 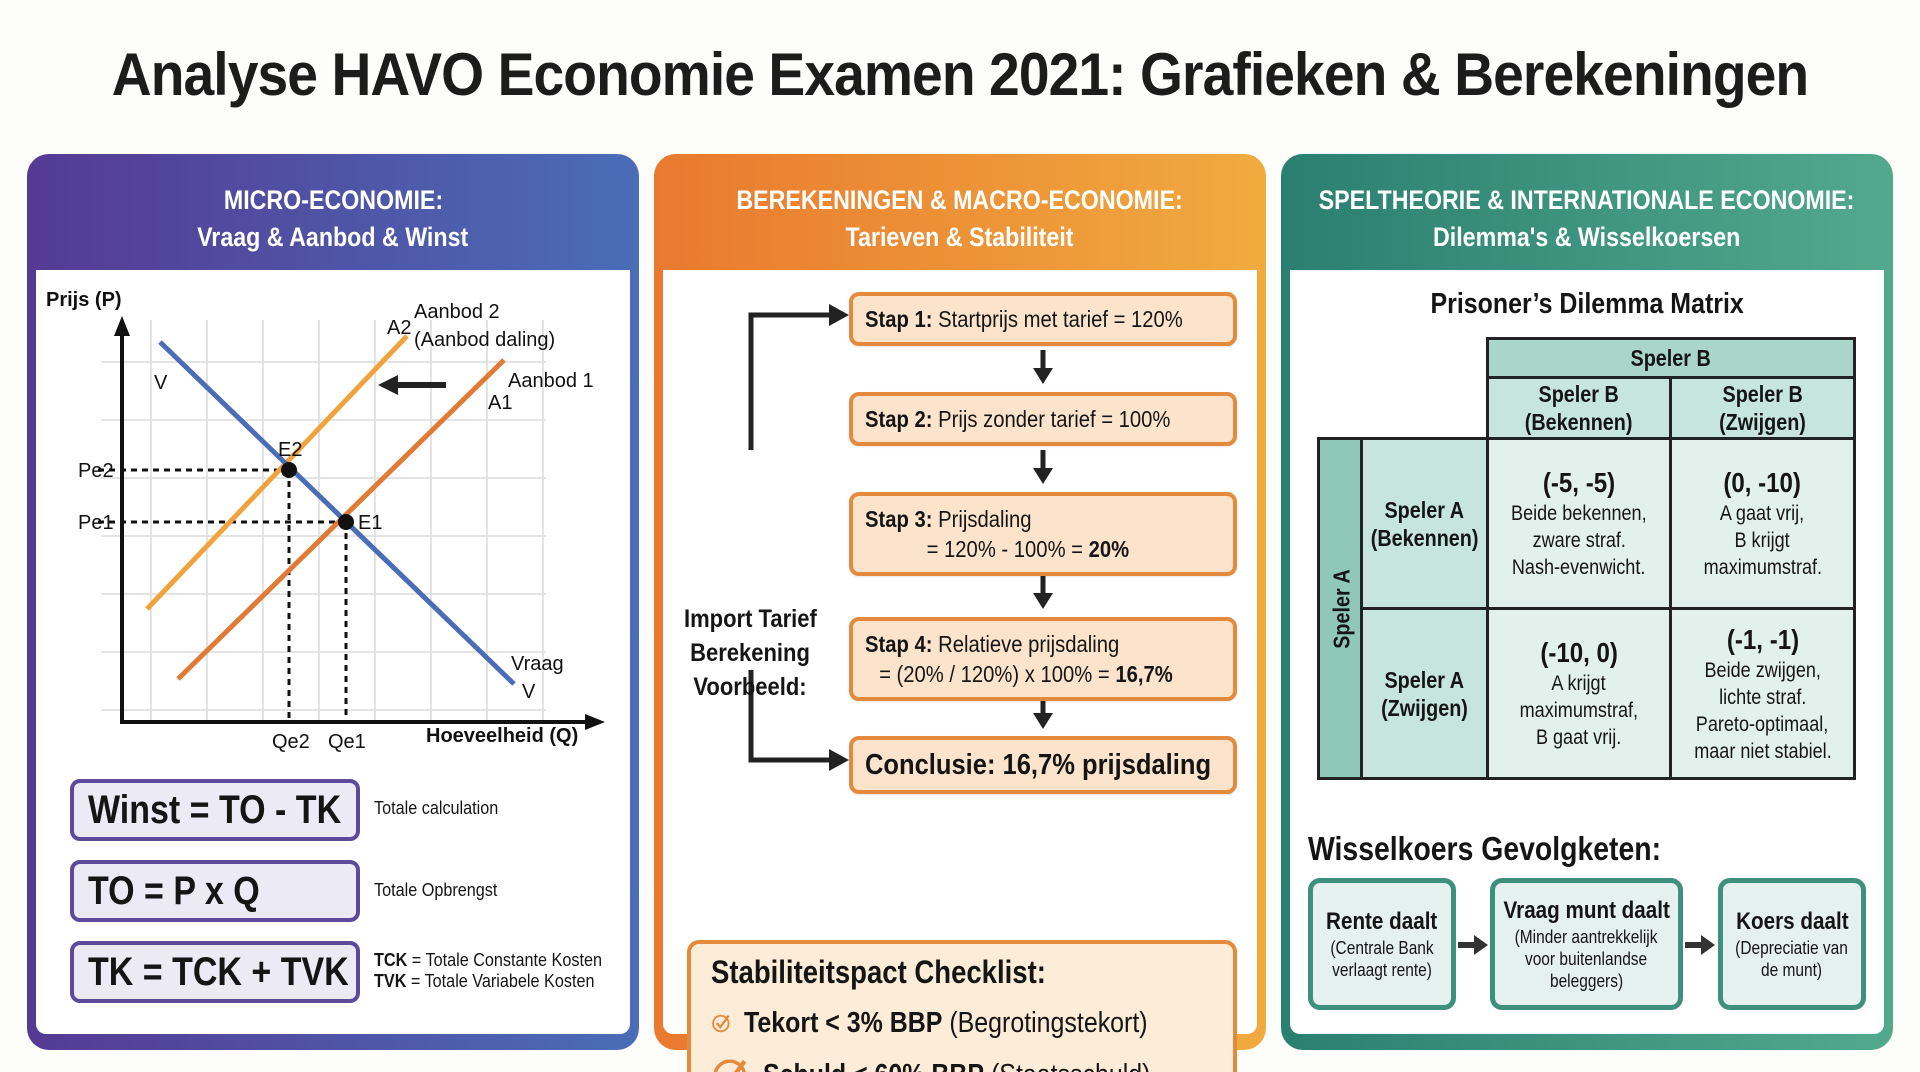 I want to click on chart-grid, so click(x=323, y=520).